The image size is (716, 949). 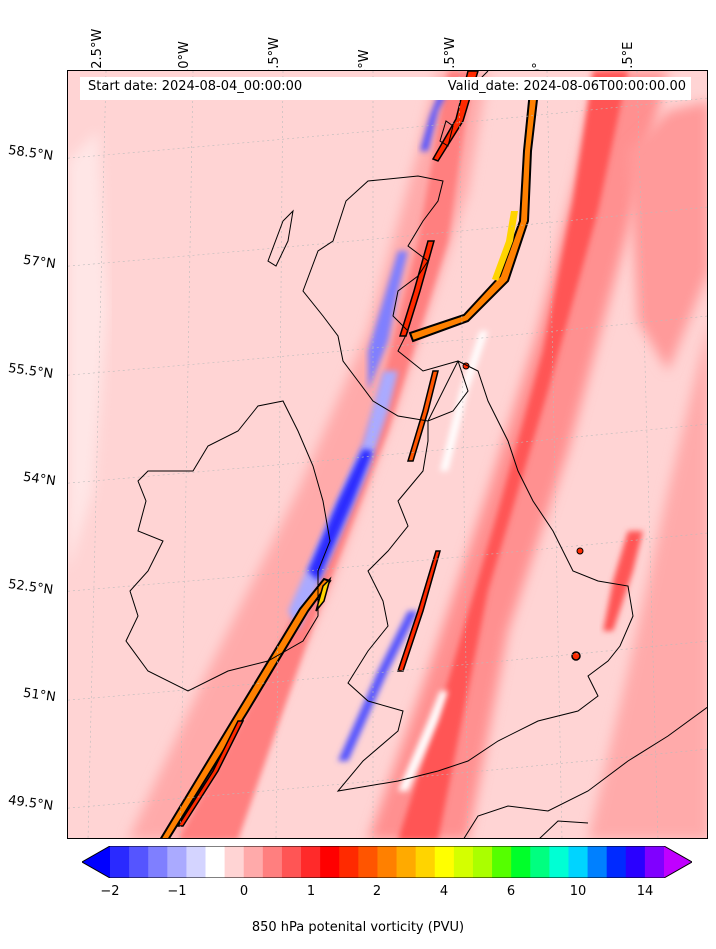 I want to click on colorbar-tick: 4, so click(x=444, y=891).